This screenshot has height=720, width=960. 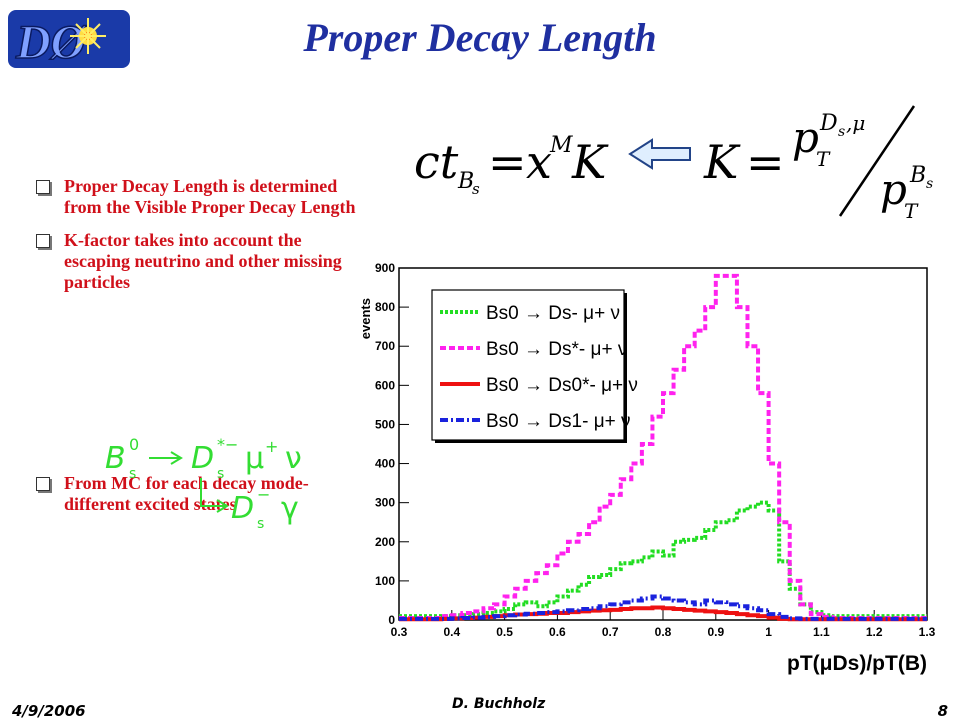 What do you see at coordinates (562, 385) in the screenshot?
I see `legend-entry: Bs0 → Ds0*- μ+ ν` at bounding box center [562, 385].